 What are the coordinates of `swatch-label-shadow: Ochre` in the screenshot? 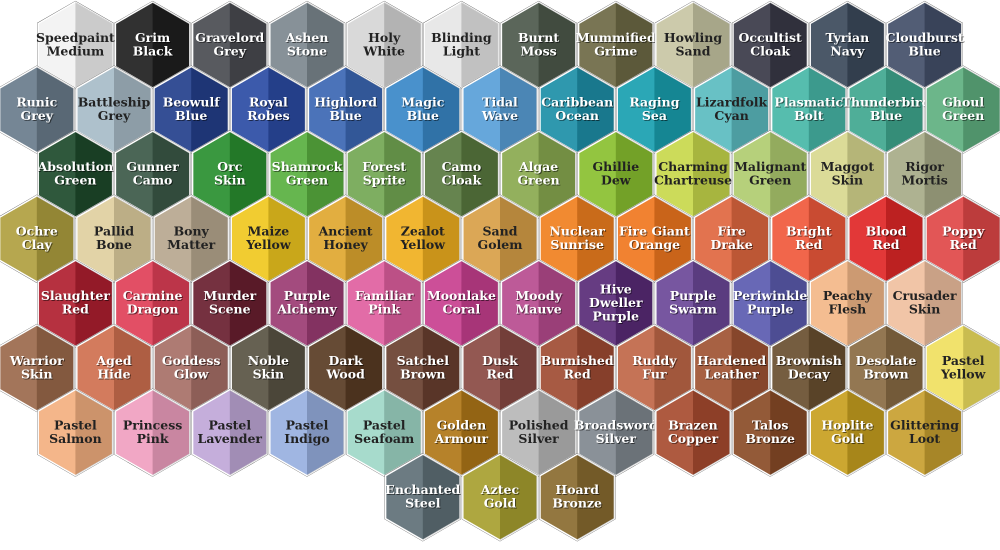 It's located at (38, 232).